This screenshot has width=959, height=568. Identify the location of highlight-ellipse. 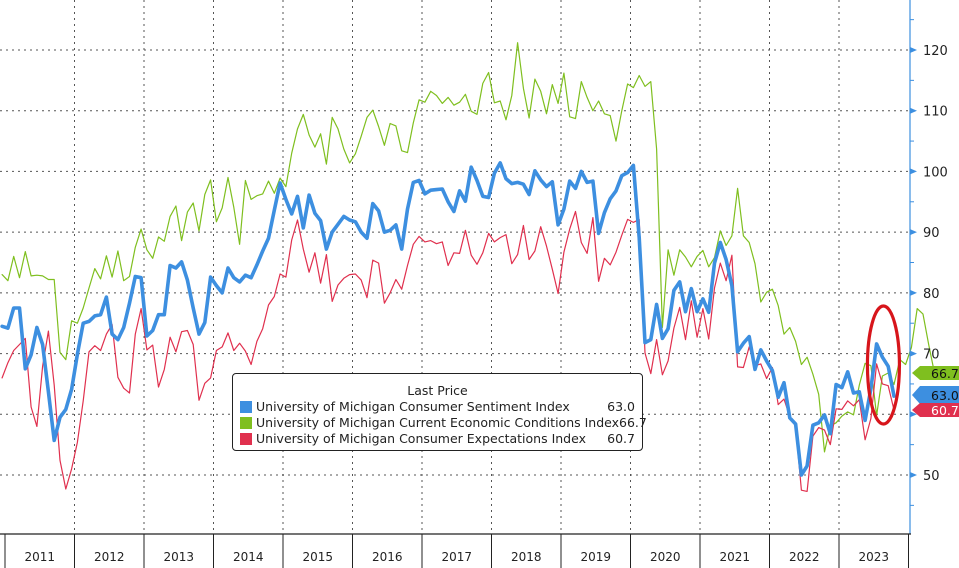
(883, 365).